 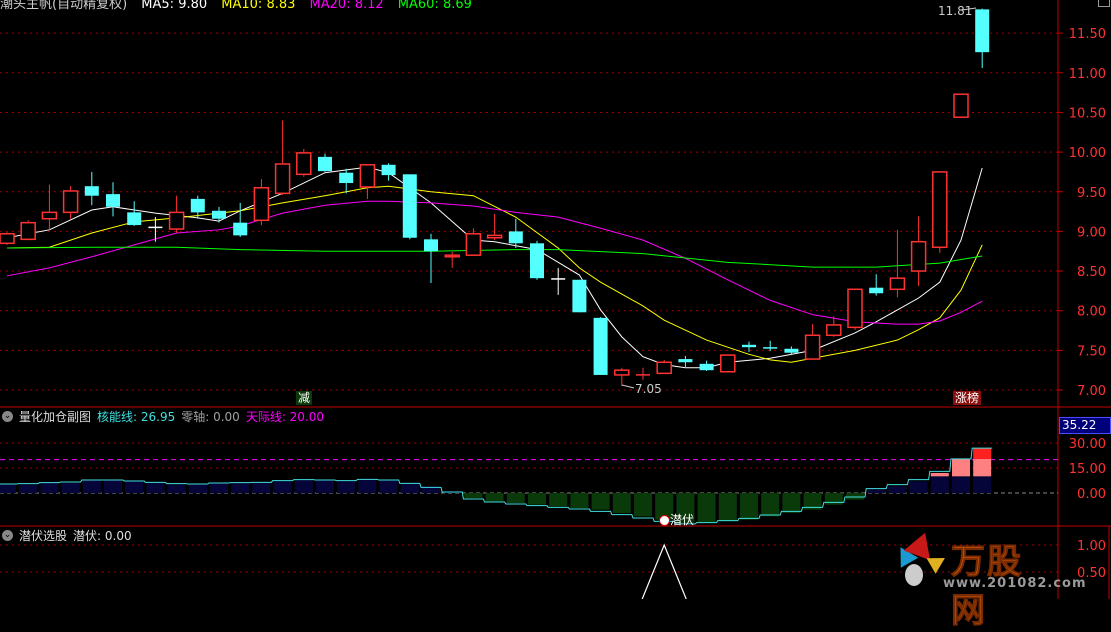 What do you see at coordinates (1104, 3) in the screenshot?
I see `window-menu-icon` at bounding box center [1104, 3].